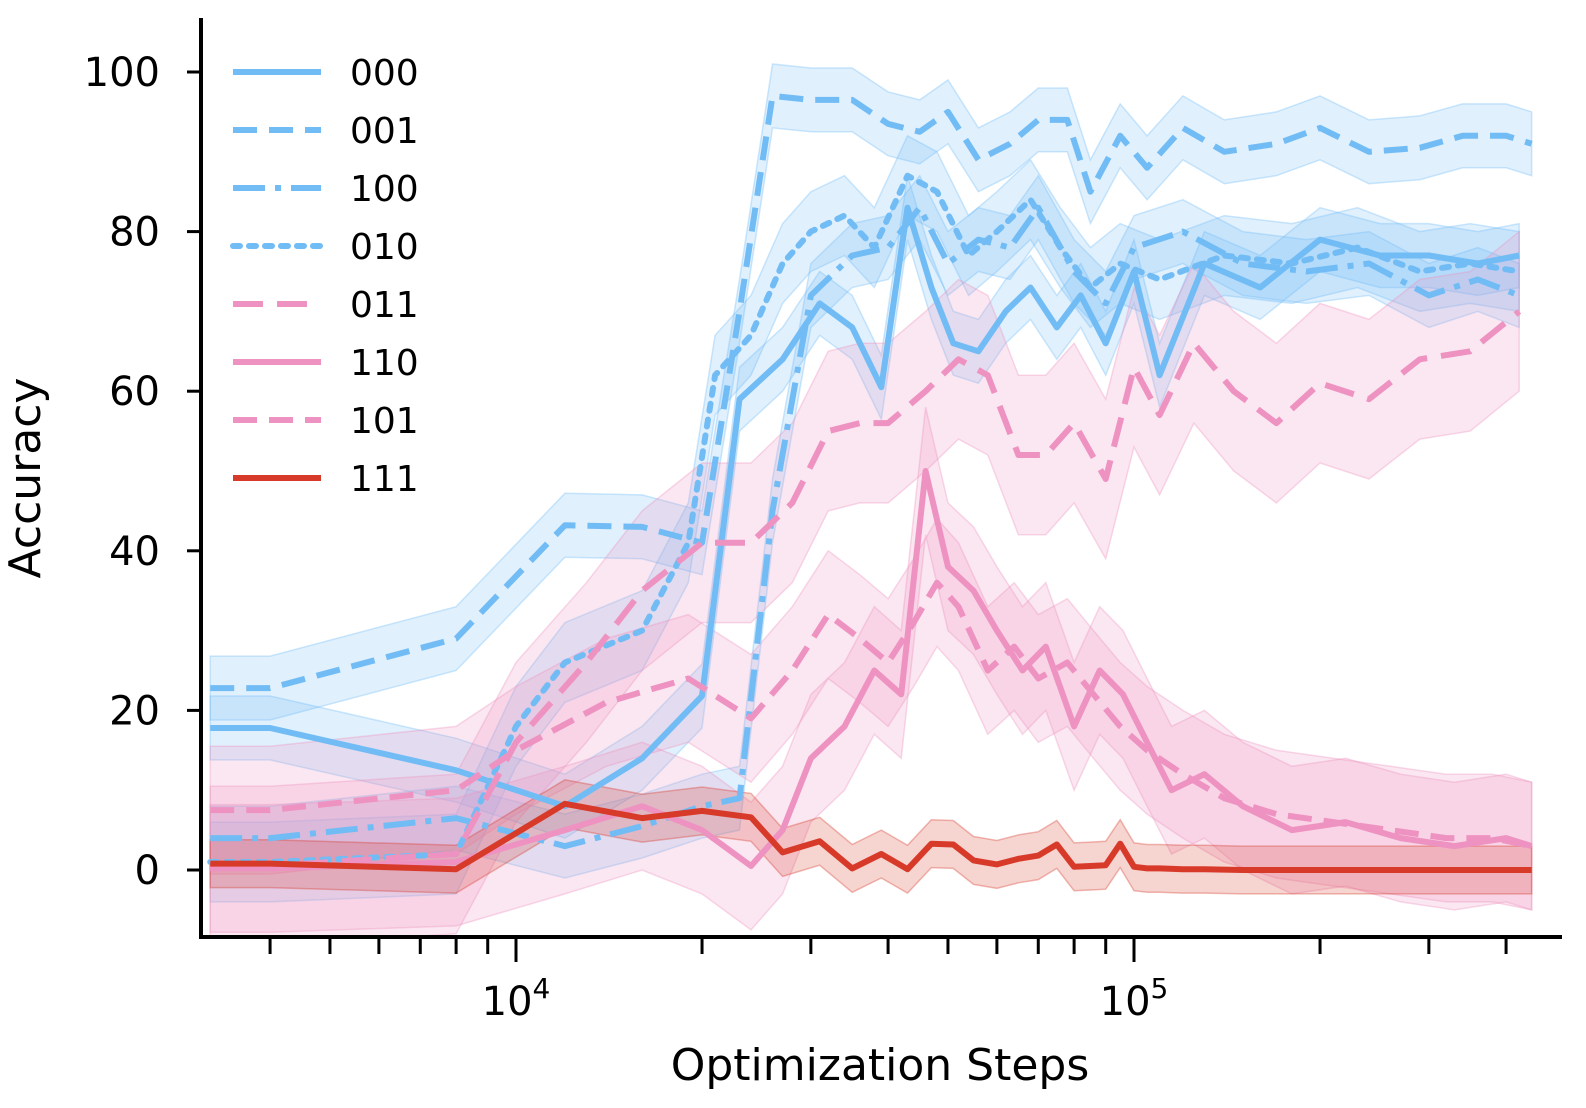  I want to click on y-tick-label: 0, so click(147, 871).